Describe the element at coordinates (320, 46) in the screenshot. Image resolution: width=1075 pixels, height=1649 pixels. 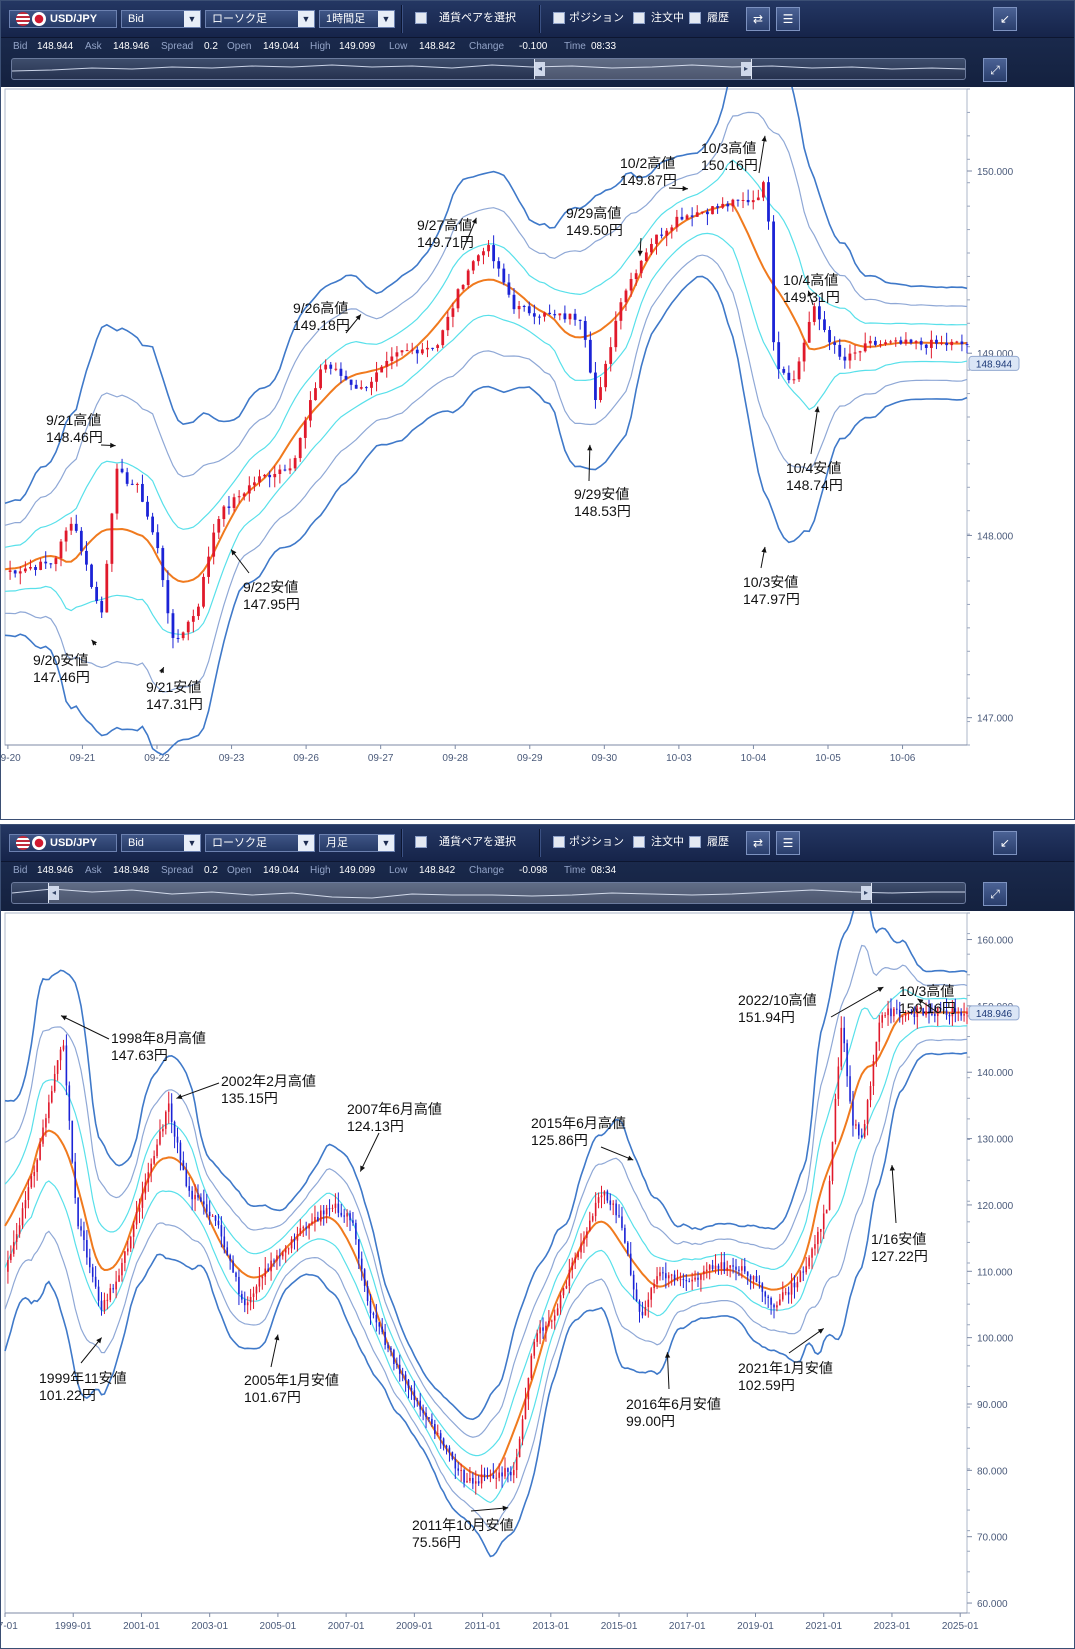
I see `high-label: High` at that location.